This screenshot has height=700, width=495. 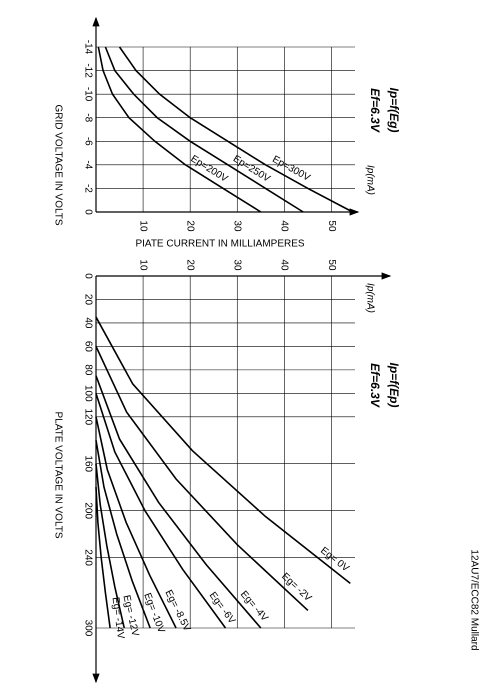 I want to click on x-tick-label: 20, so click(x=87, y=300).